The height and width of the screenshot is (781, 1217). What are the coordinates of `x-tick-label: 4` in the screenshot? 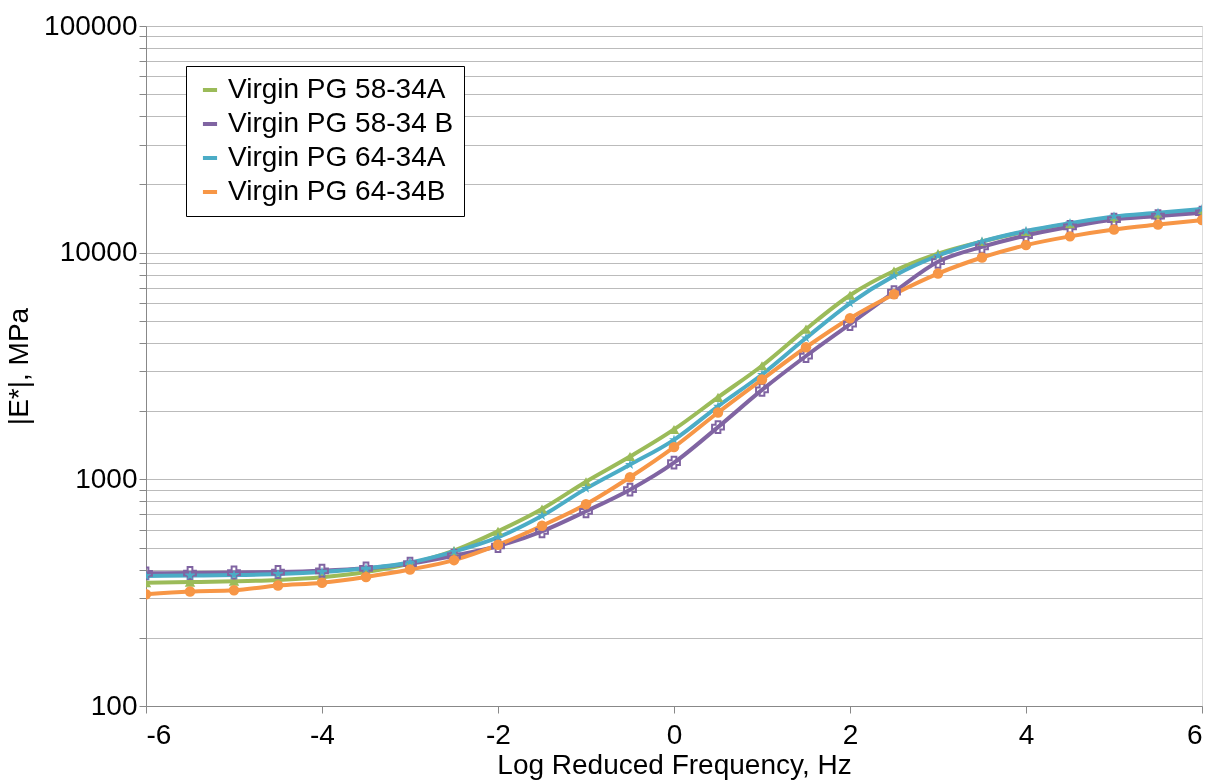 It's located at (1026, 734).